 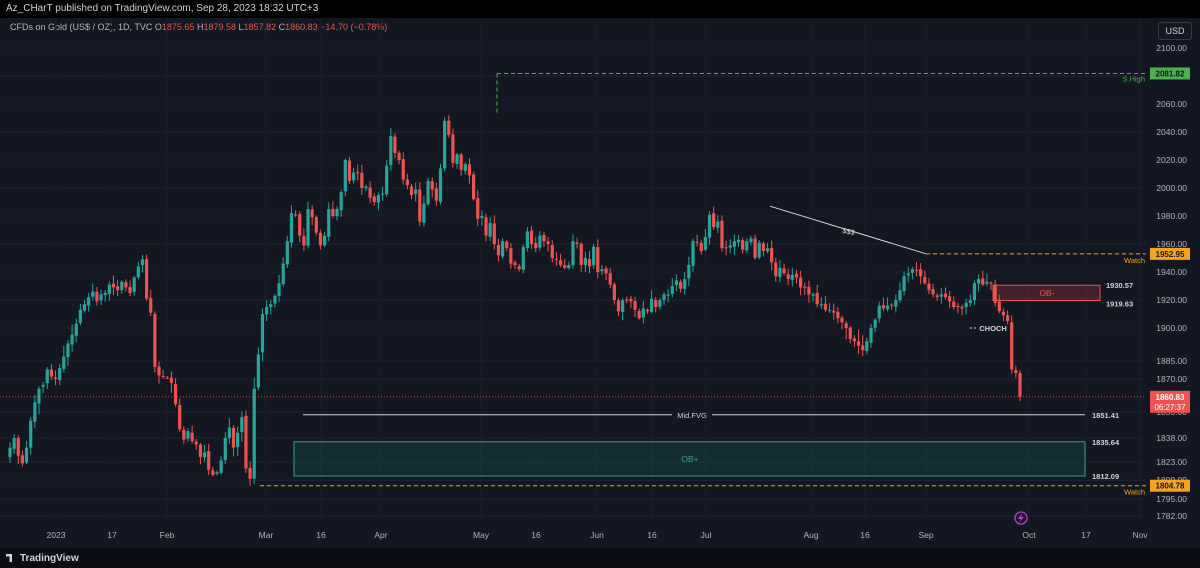 I want to click on time-tick-label: 16, so click(x=652, y=535).